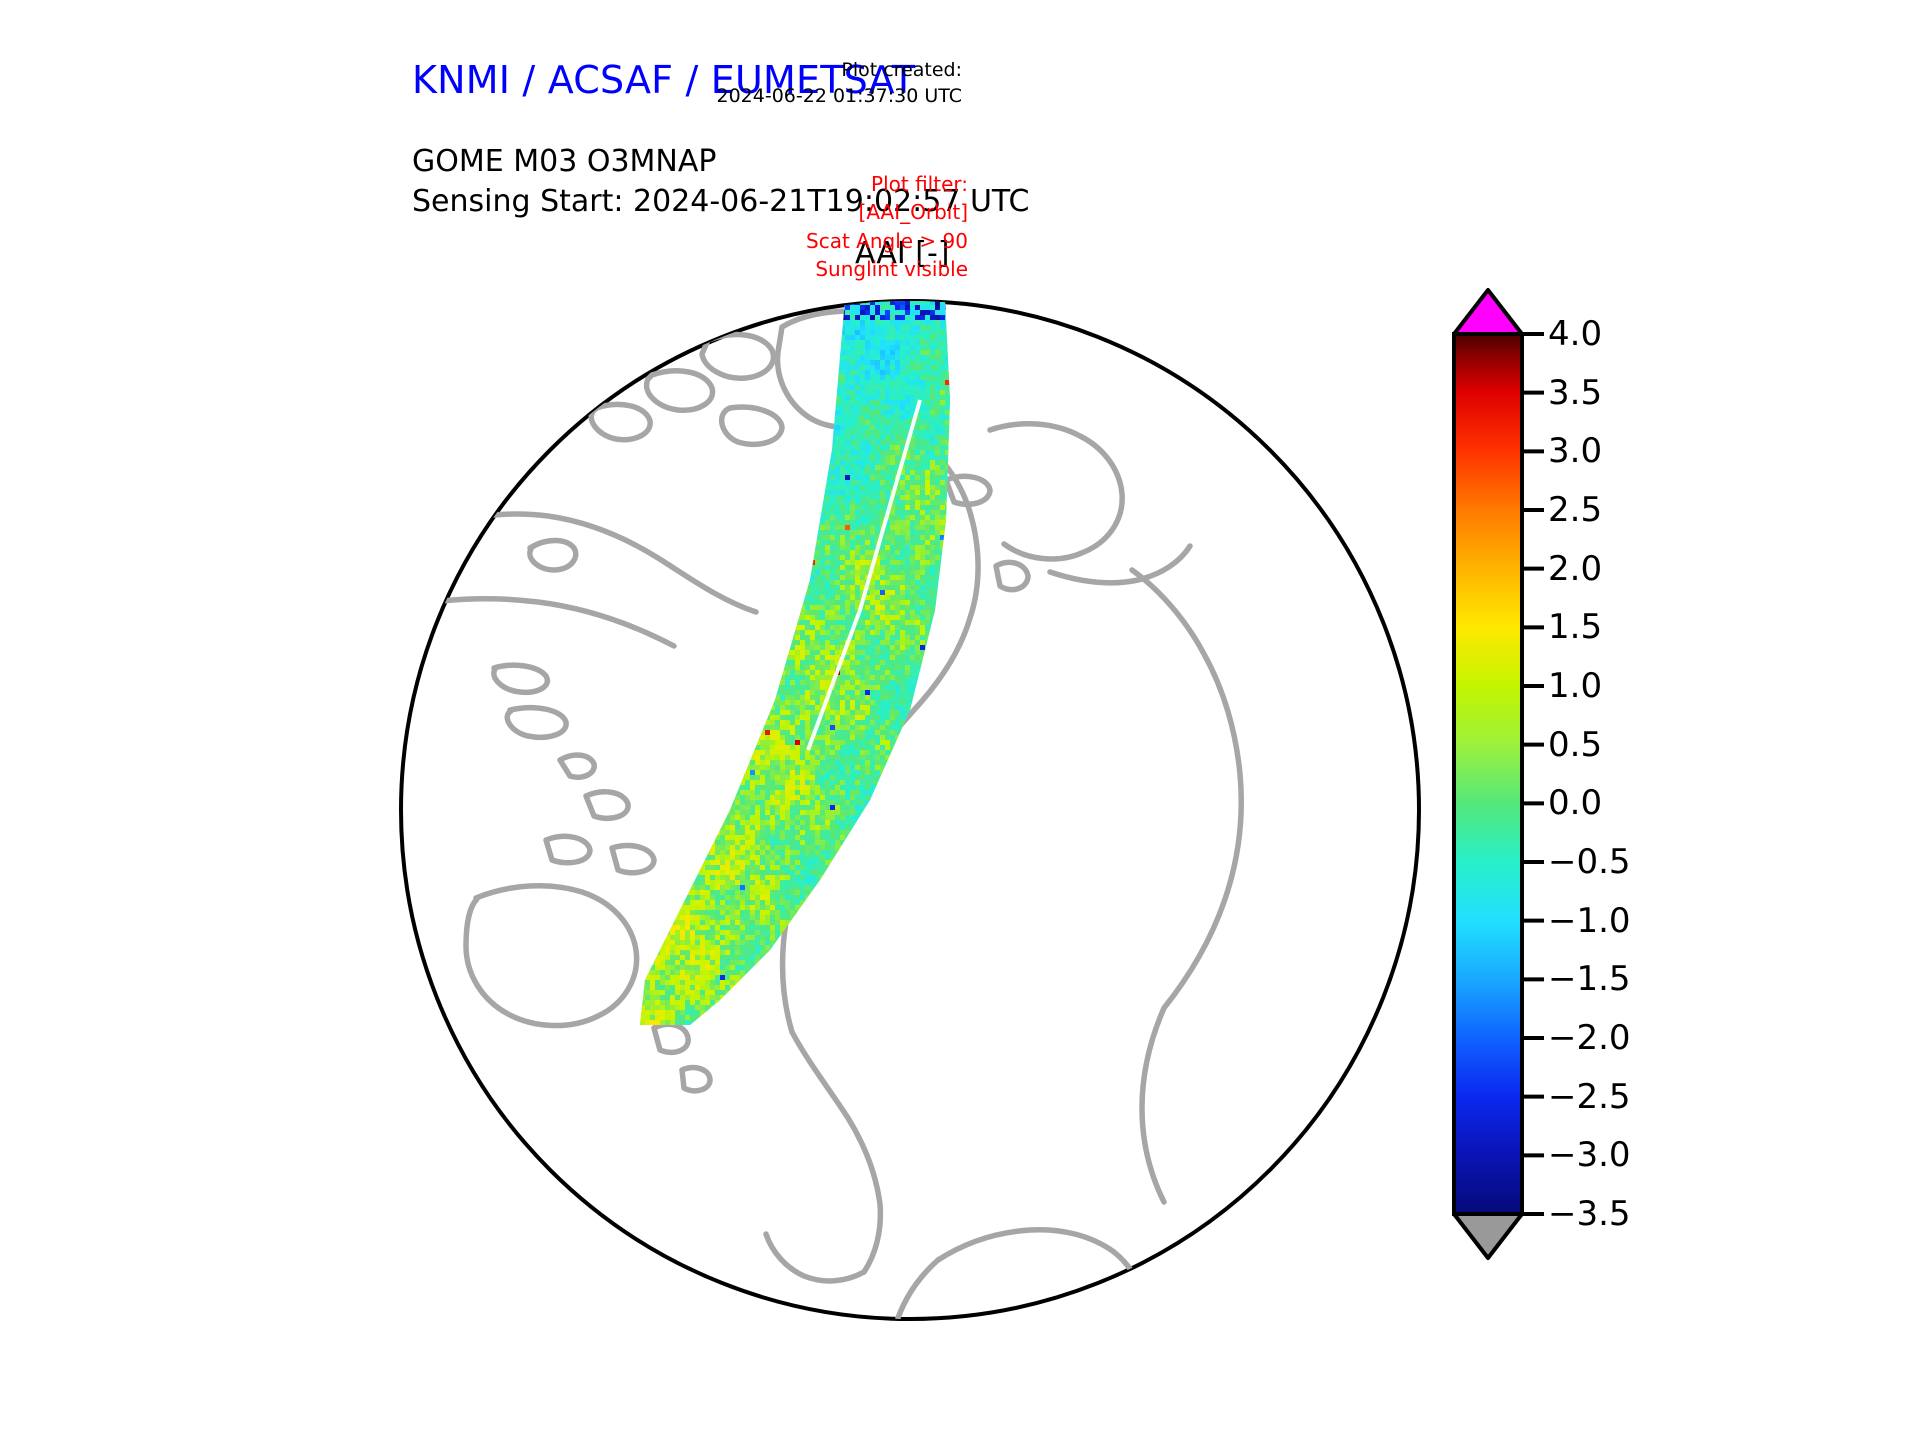 The image size is (1920, 1440). Describe the element at coordinates (913, 212) in the screenshot. I see `filter-line-2: [AAI_Orbit]` at that location.